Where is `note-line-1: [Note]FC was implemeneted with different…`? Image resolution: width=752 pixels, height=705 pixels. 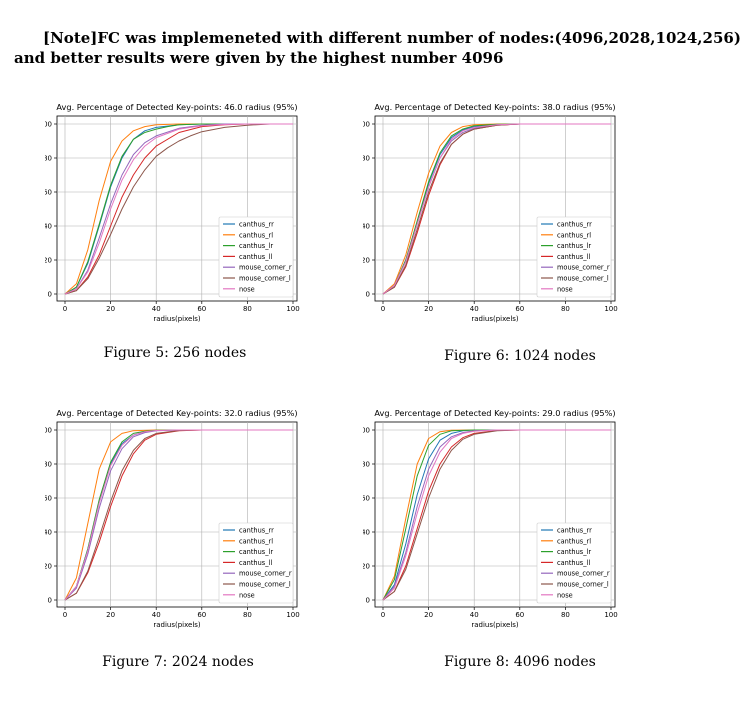
note-line-1: [Note]FC was implemeneted with different… is located at coordinates (392, 38).